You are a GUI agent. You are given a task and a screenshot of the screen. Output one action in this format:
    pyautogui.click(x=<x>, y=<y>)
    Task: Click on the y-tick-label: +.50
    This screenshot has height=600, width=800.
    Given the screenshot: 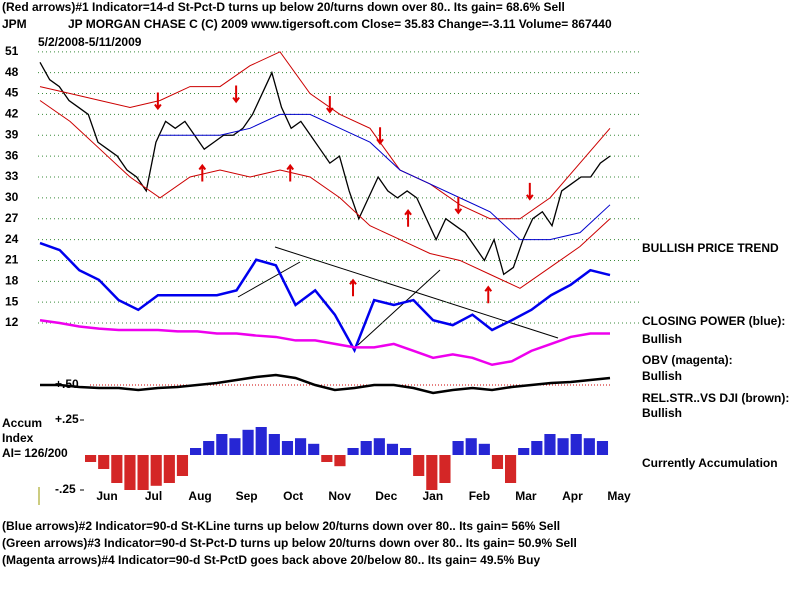 What is the action you would take?
    pyautogui.click(x=67, y=384)
    